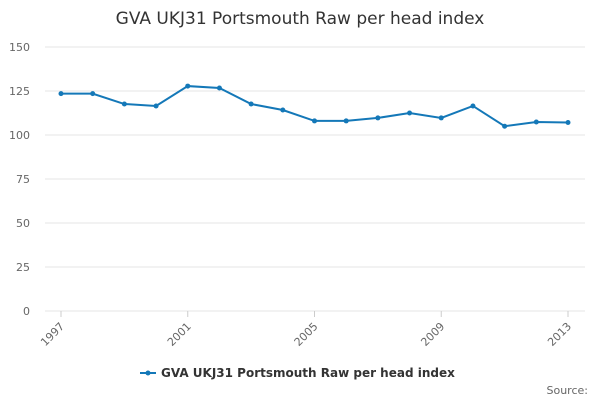 This screenshot has width=600, height=400. Describe the element at coordinates (308, 373) in the screenshot. I see `legend-label: GVA UKJ31 Portsmouth Raw per head index` at that location.